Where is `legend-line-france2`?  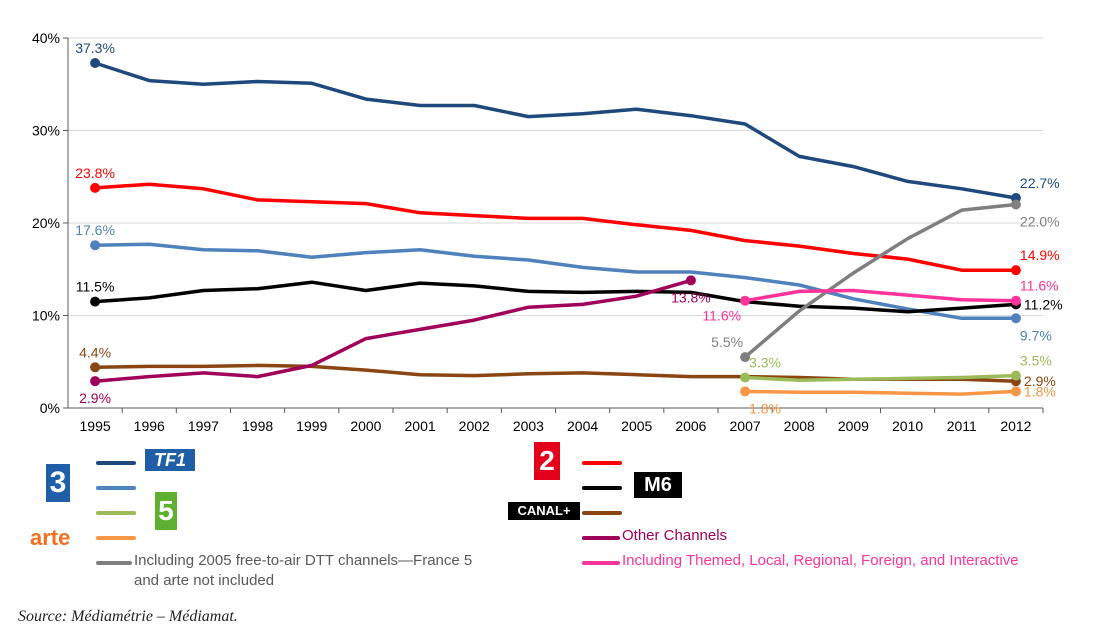 legend-line-france2 is located at coordinates (602, 463).